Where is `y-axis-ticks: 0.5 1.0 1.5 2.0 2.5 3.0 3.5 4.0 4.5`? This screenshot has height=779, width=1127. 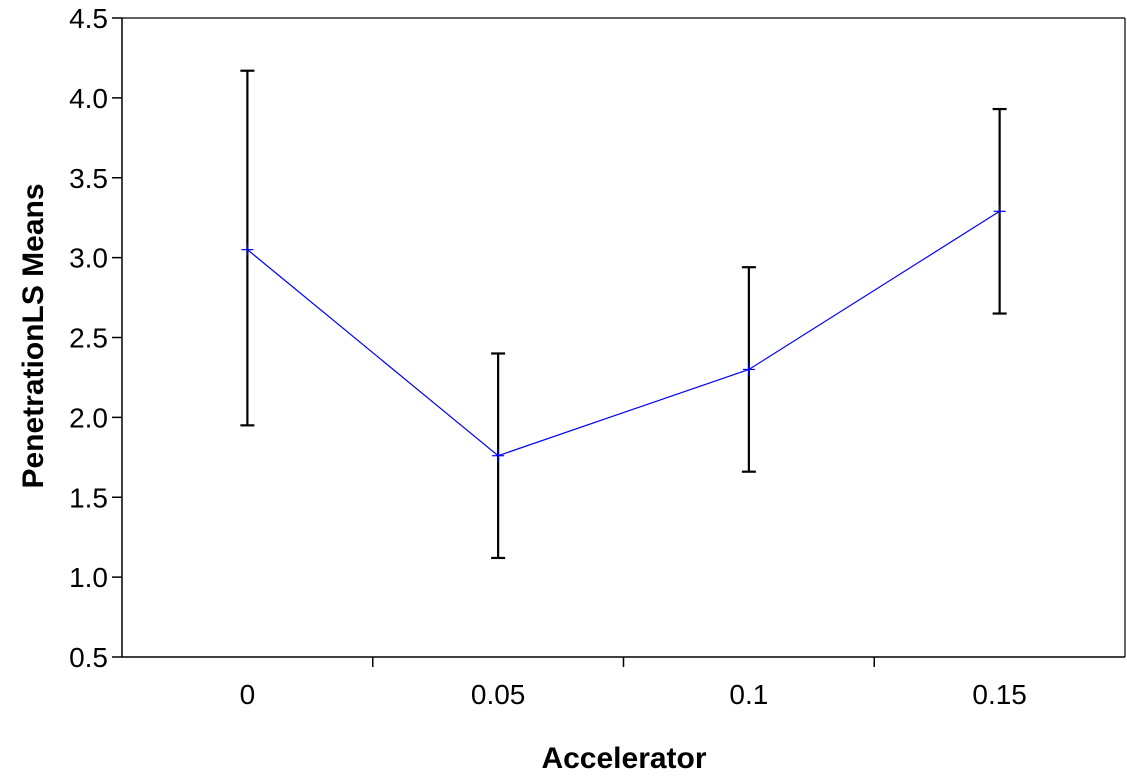
y-axis-ticks: 0.5 1.0 1.5 2.0 2.5 3.0 3.5 4.0 4.5 is located at coordinates (95, 338).